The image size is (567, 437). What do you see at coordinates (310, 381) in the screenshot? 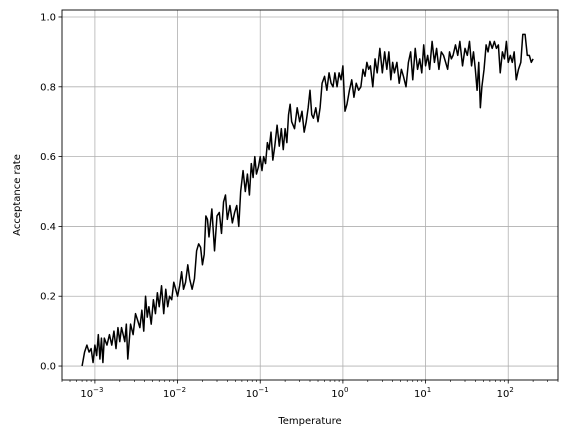
I see `x-minor-ticks` at bounding box center [310, 381].